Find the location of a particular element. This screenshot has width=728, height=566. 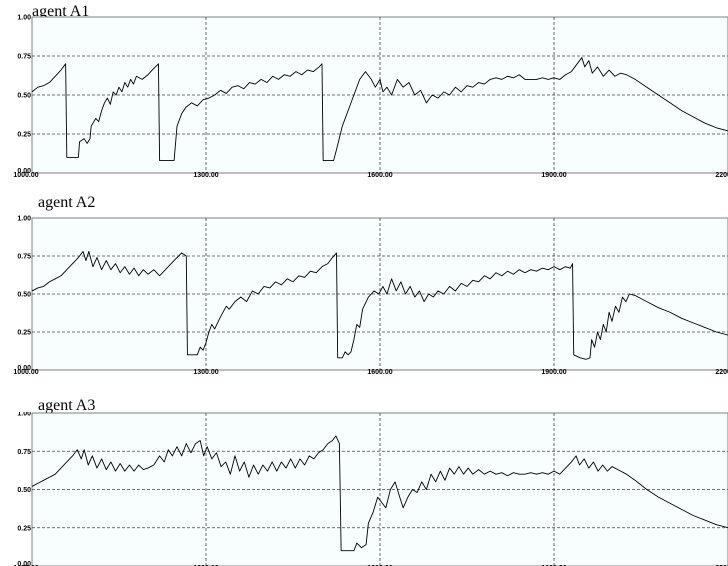

chart-title: agent A1 is located at coordinates (61, 11).